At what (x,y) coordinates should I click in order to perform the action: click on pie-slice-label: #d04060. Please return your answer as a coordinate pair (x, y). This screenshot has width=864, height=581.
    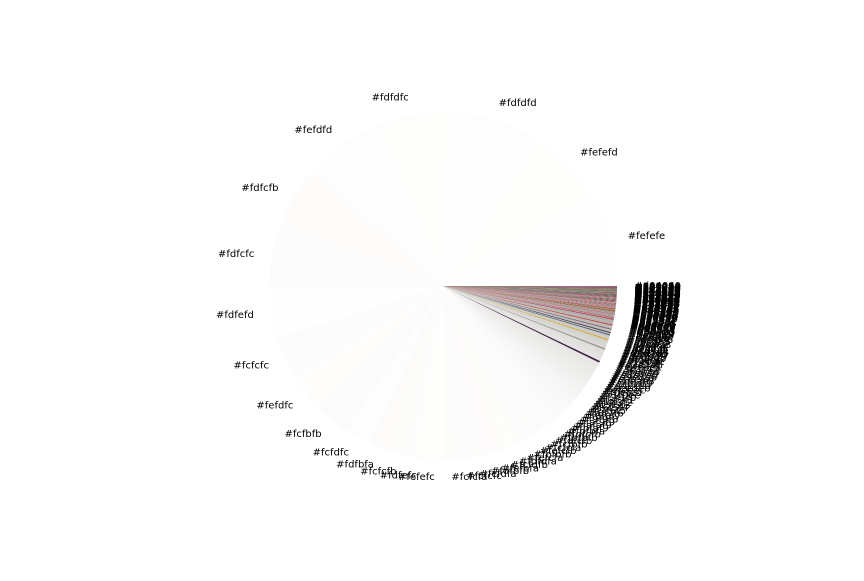
    Looking at the image, I should click on (657, 286).